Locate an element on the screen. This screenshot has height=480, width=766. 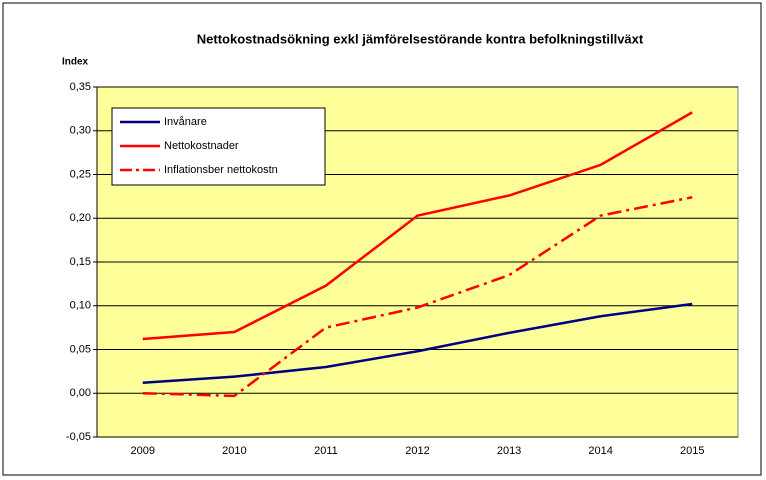
y-axis-label: Index is located at coordinates (75, 62).